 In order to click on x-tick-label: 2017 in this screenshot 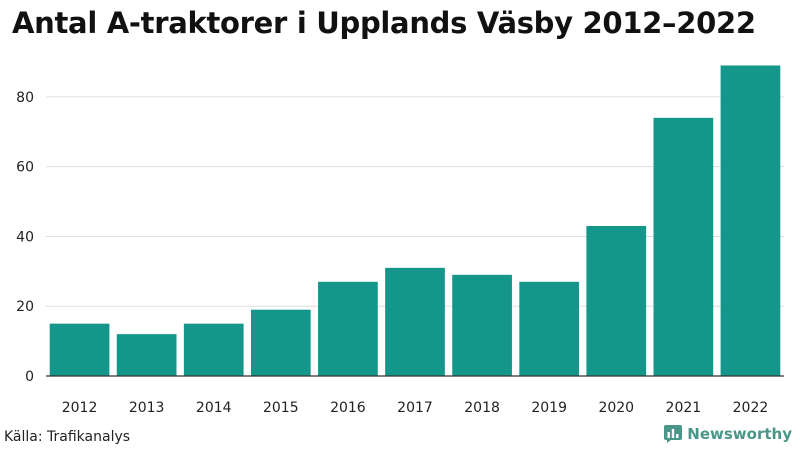, I will do `click(415, 408)`.